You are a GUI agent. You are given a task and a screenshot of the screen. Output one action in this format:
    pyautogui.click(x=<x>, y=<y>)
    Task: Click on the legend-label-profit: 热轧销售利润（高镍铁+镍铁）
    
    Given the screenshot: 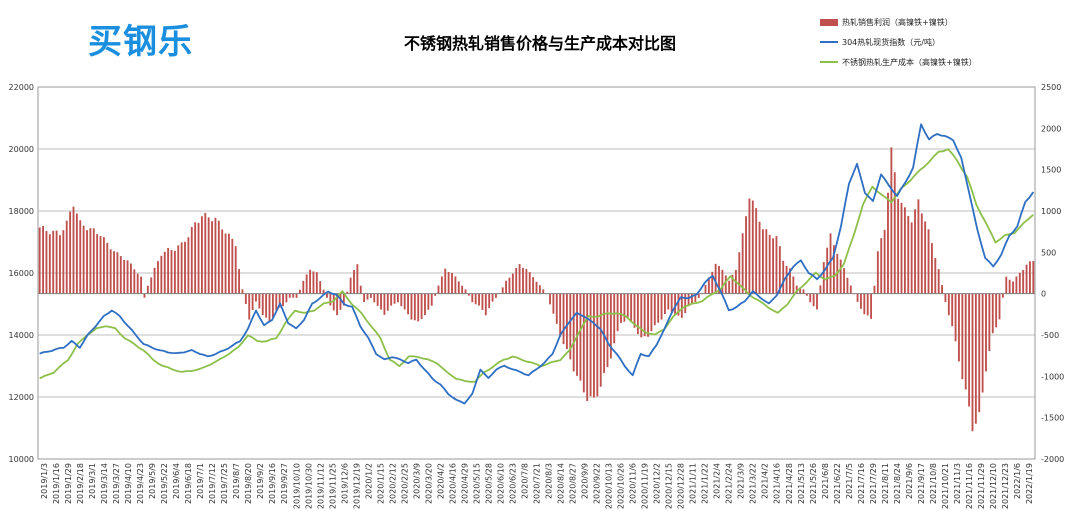 What is the action you would take?
    pyautogui.click(x=897, y=22)
    